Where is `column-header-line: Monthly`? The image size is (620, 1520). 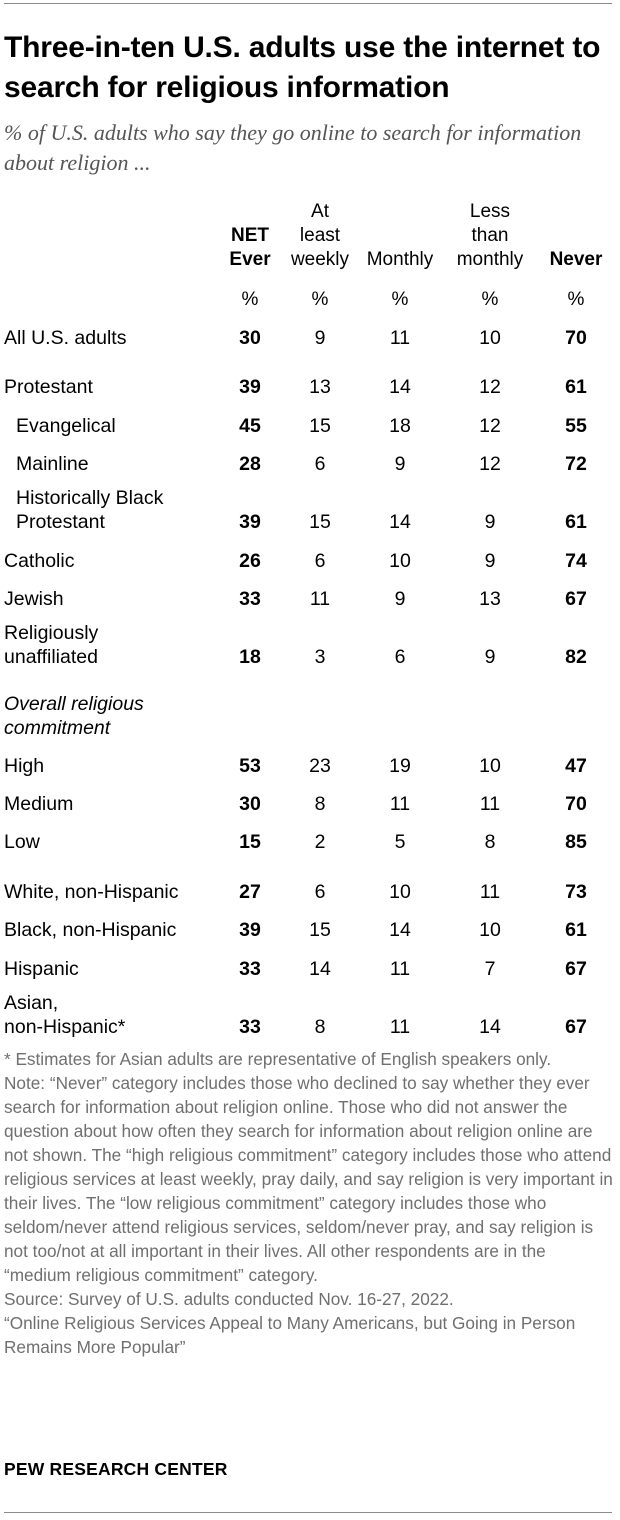
column-header-line: Monthly is located at coordinates (400, 259).